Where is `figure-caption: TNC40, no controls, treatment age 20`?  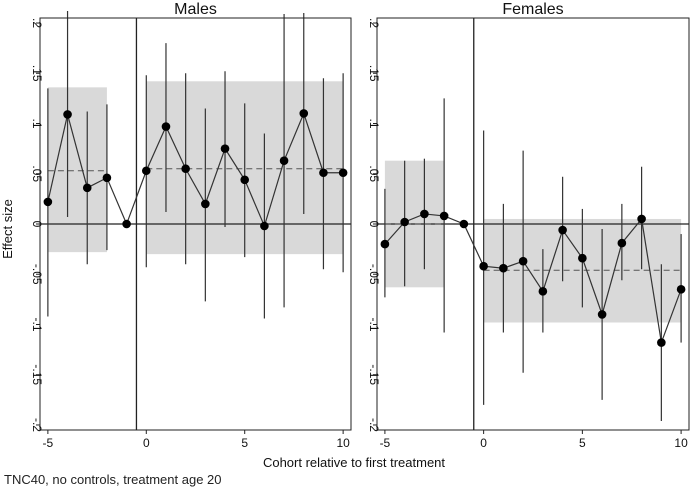
figure-caption: TNC40, no controls, treatment age 20 is located at coordinates (113, 479).